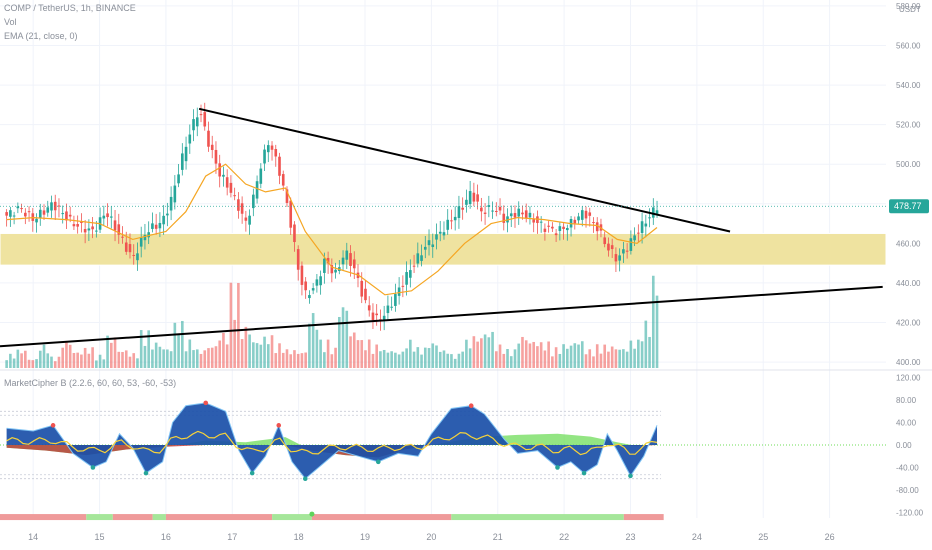 The image size is (932, 550). What do you see at coordinates (312, 514) in the screenshot?
I see `status-dot` at bounding box center [312, 514].